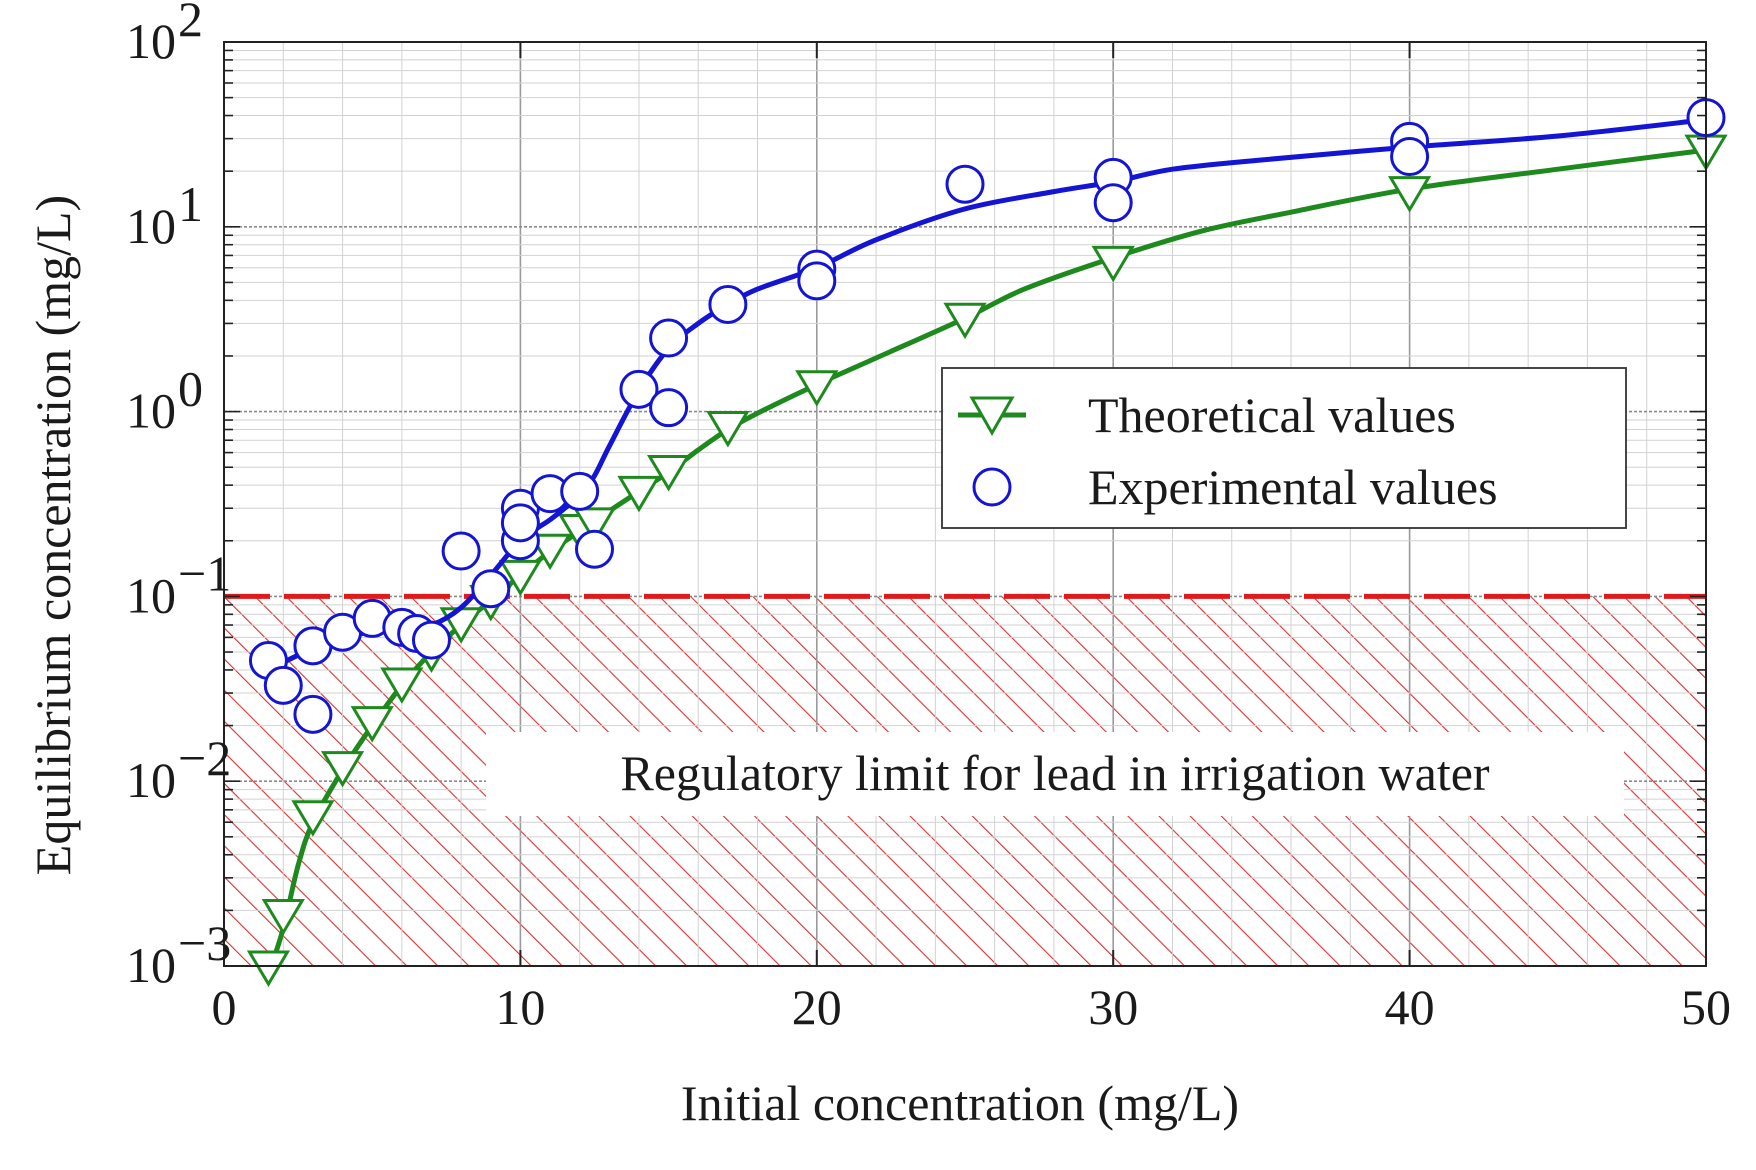  What do you see at coordinates (204, 943) in the screenshot?
I see `y-tick-exponent: −3` at bounding box center [204, 943].